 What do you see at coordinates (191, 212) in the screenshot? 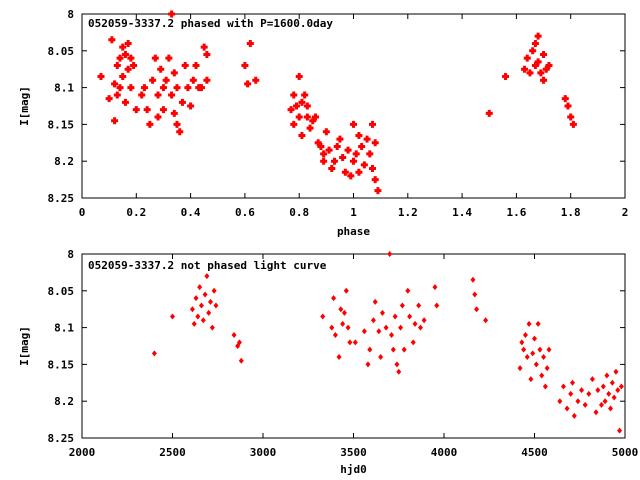
I see `x-tick-label: 0.4` at bounding box center [191, 212].